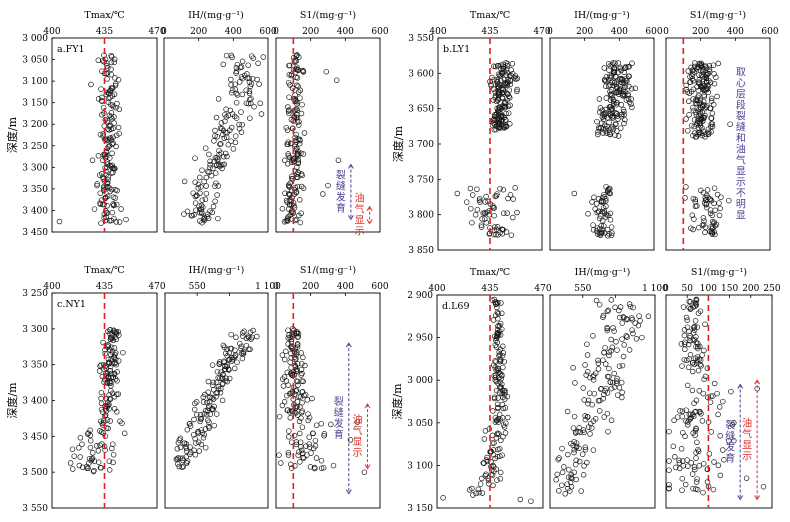 This screenshot has height=522, width=790. What do you see at coordinates (741, 105) in the screenshot?
I see `annotation-char: 段` at bounding box center [741, 105].